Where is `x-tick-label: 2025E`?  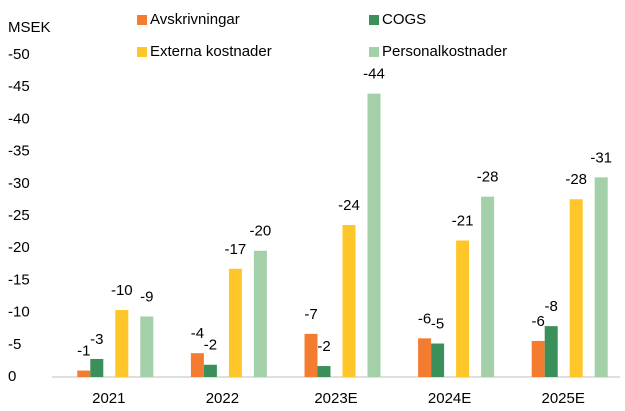
x-tick-label: 2025E is located at coordinates (563, 398).